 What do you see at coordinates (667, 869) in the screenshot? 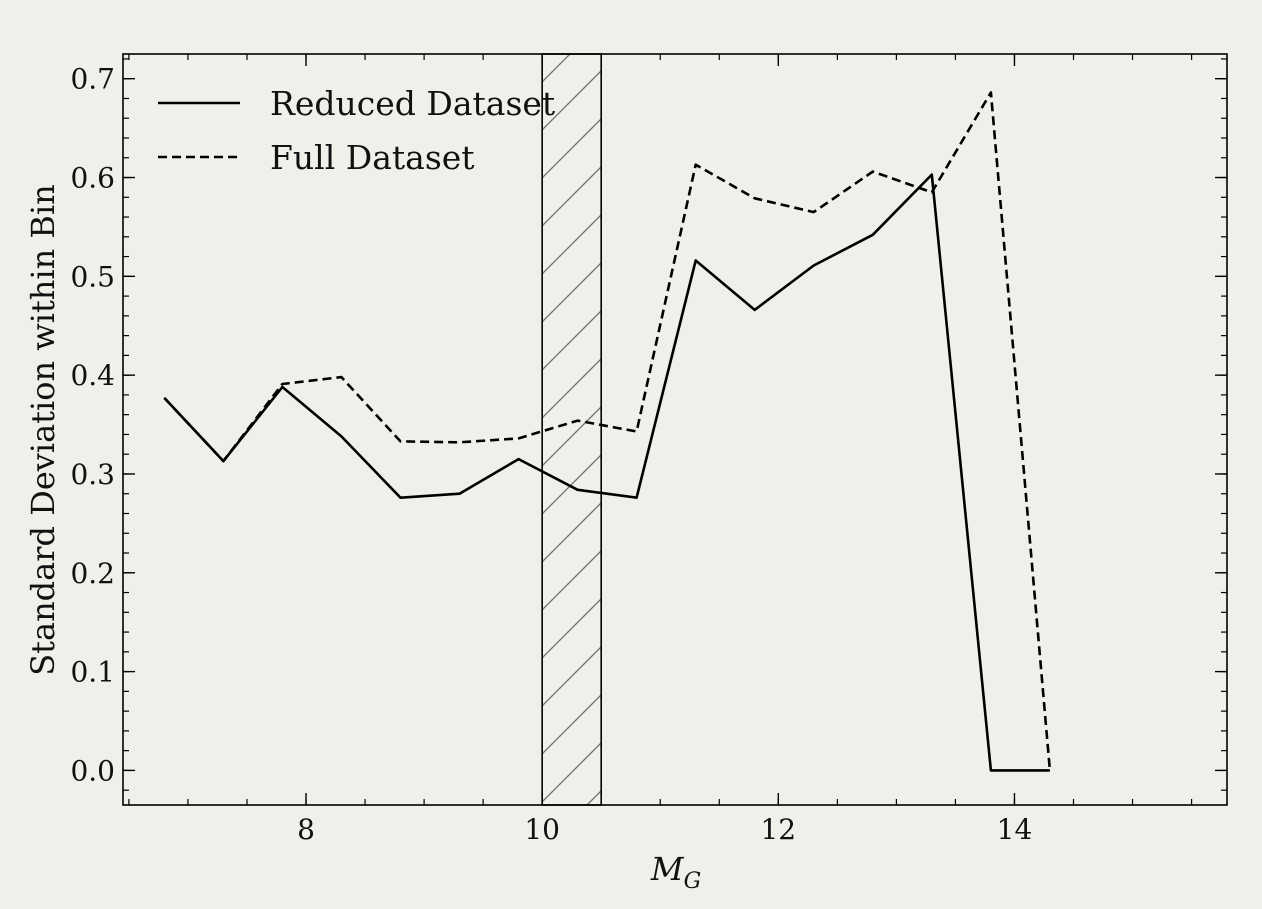
I see `x-axis-label-main: M` at bounding box center [667, 869].